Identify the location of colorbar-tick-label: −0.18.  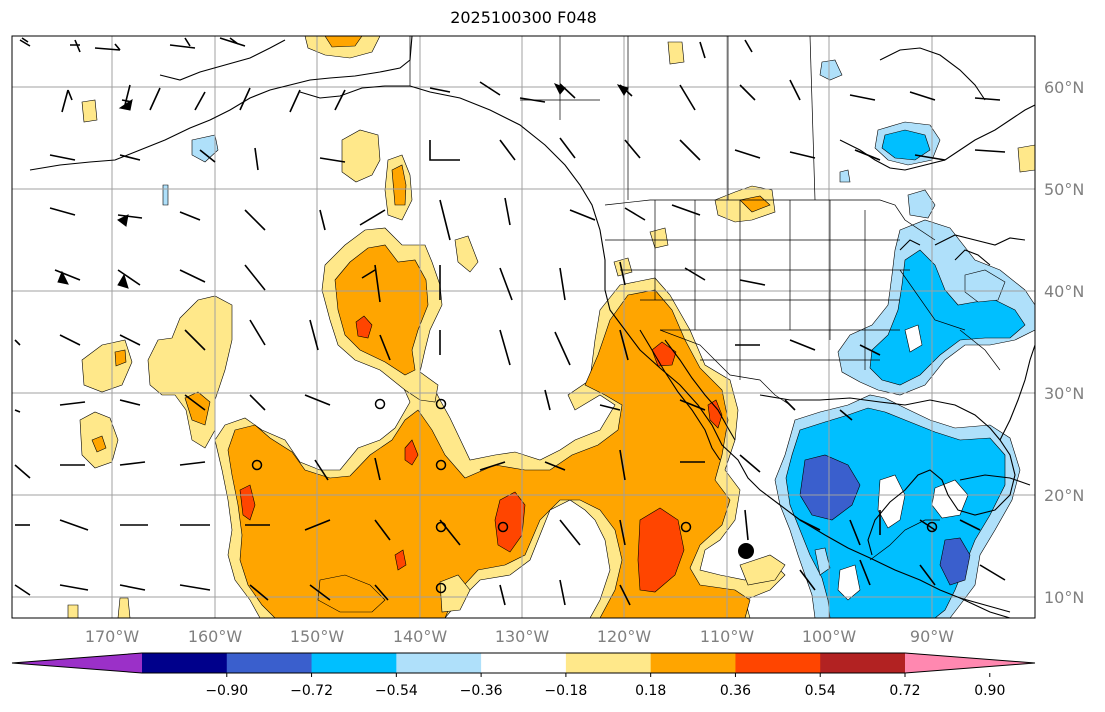
(565, 691).